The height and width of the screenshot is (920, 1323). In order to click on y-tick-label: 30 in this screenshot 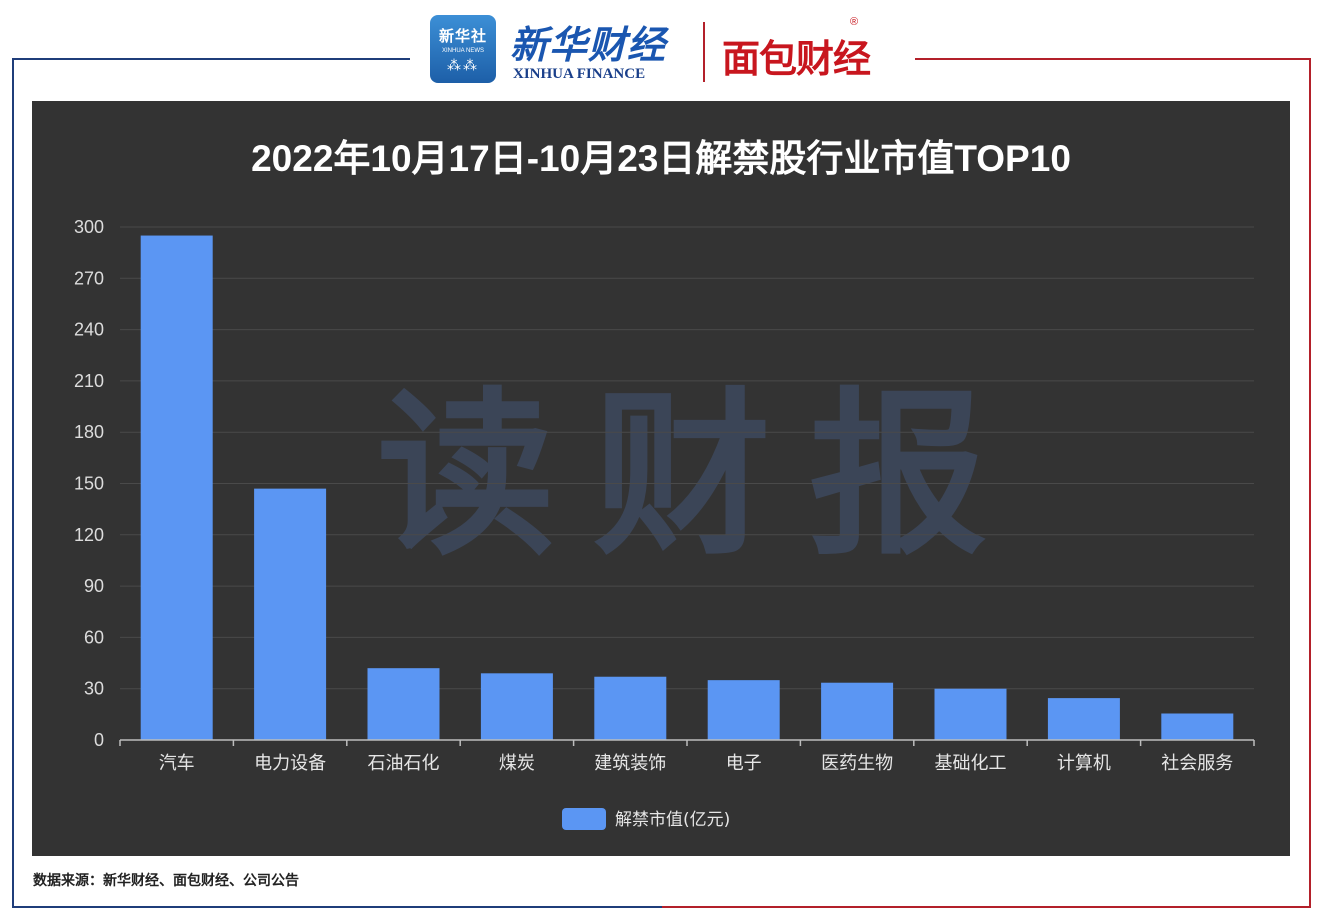, I will do `click(94, 689)`.